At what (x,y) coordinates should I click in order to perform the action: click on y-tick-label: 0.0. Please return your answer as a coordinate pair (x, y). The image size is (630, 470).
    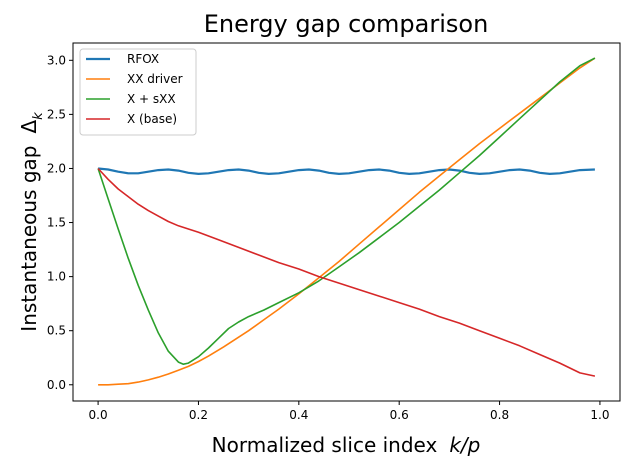
    Looking at the image, I should click on (56, 385).